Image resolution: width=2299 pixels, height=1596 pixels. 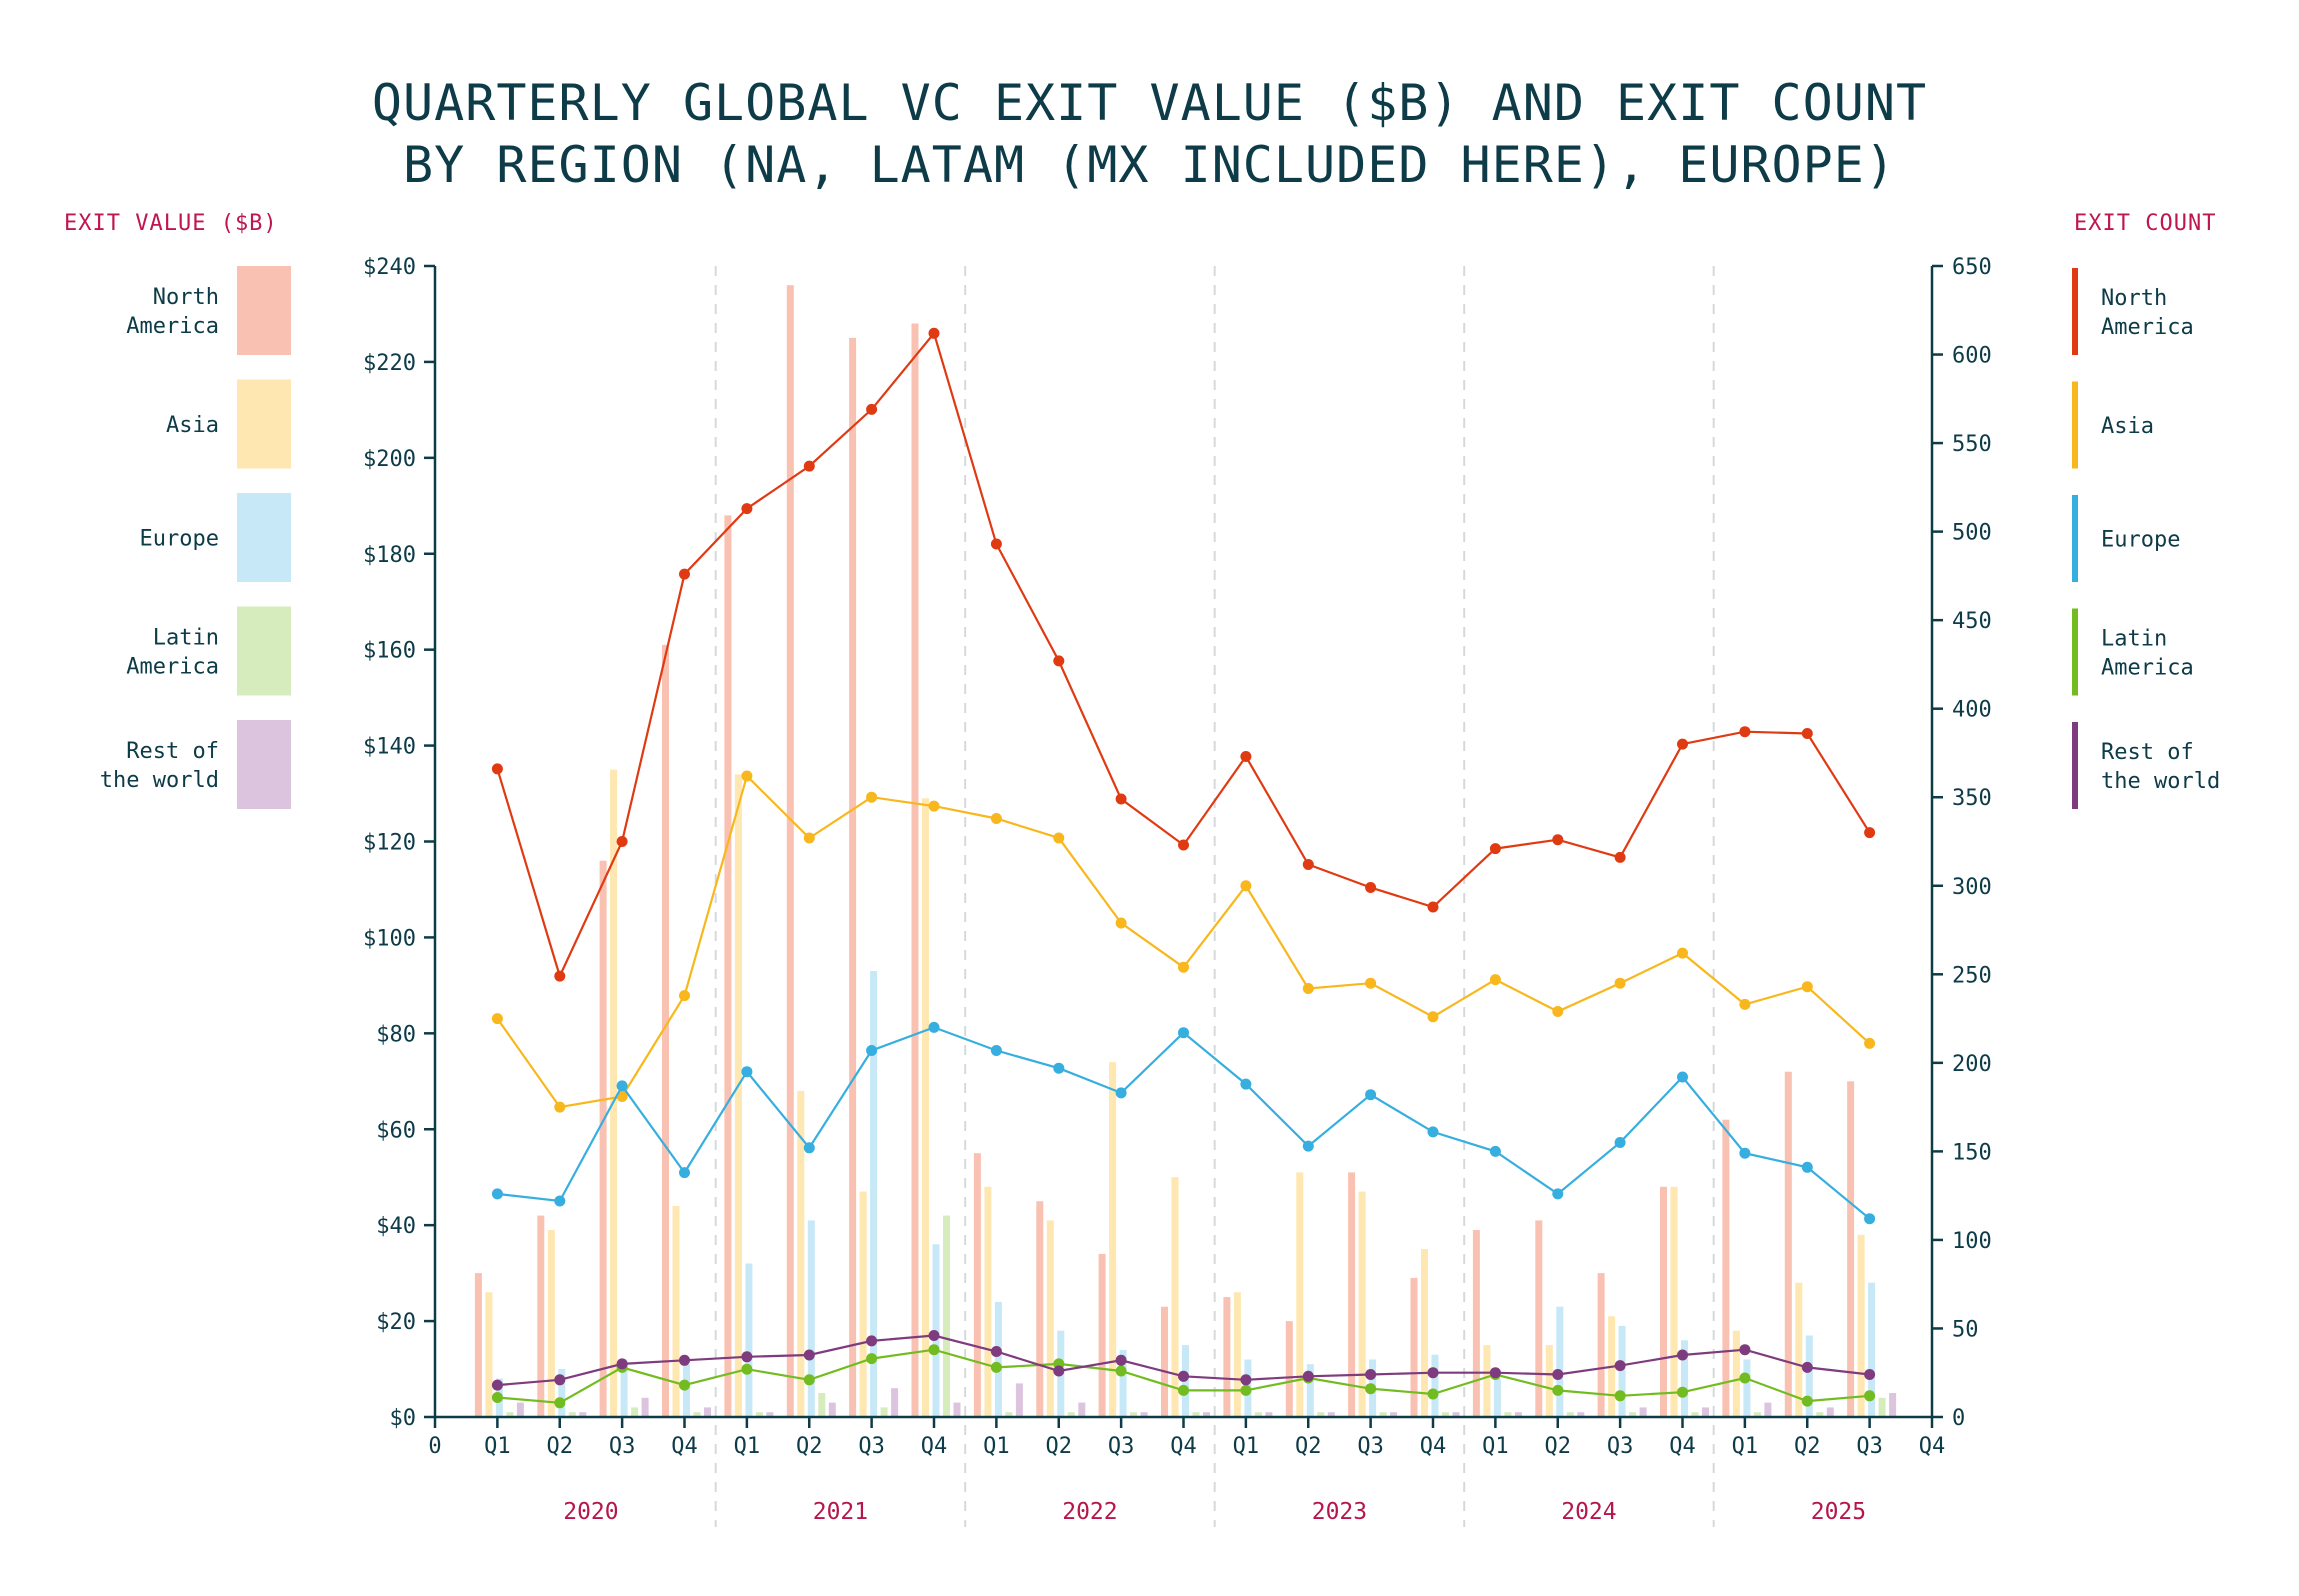 What do you see at coordinates (1339, 1512) in the screenshot?
I see `year-label: 2023` at bounding box center [1339, 1512].